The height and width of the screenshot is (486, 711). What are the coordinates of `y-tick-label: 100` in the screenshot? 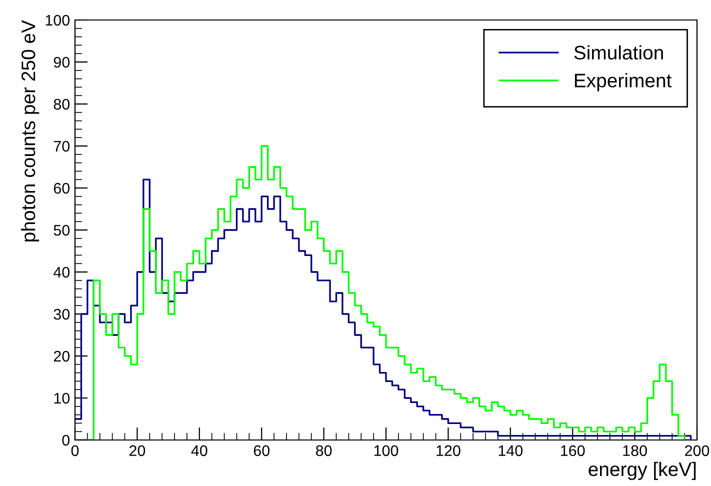 It's located at (58, 20).